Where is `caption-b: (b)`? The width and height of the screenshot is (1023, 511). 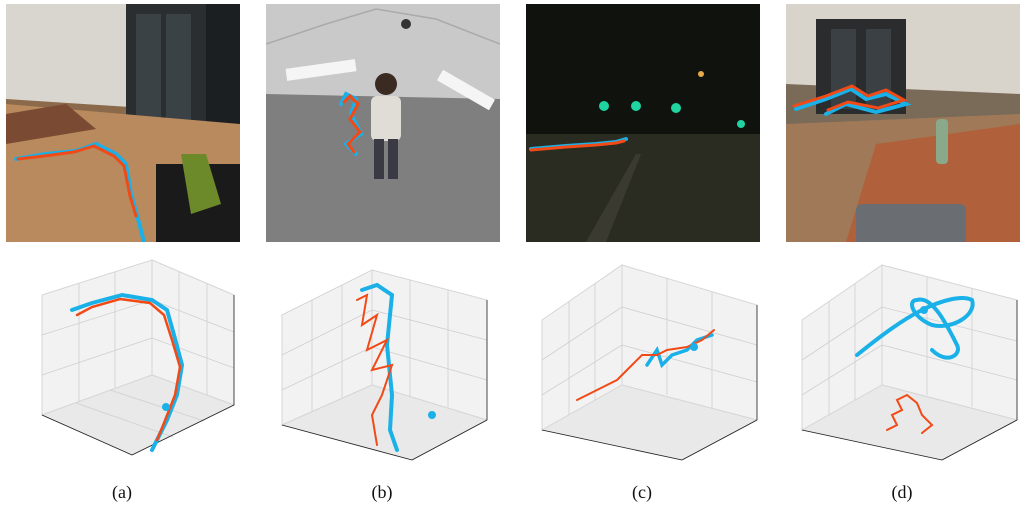
caption-b: (b) is located at coordinates (382, 492).